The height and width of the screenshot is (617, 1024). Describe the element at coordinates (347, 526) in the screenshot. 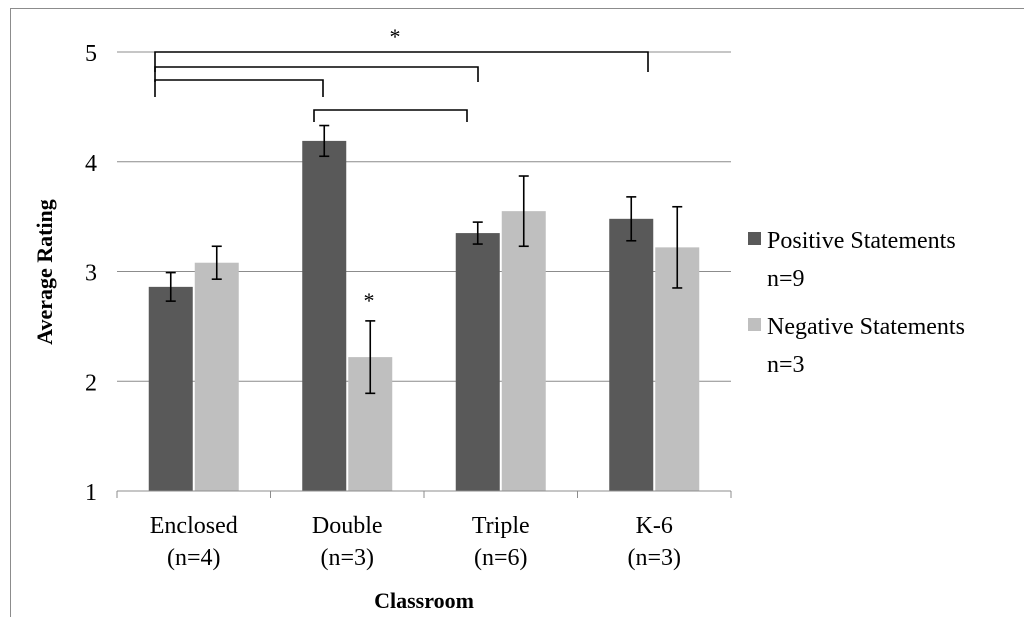

I see `x-tick-label: Double` at that location.